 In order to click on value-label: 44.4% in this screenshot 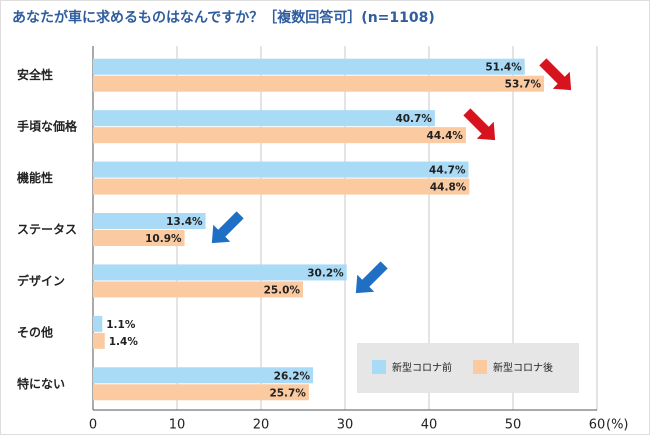, I will do `click(445, 136)`.